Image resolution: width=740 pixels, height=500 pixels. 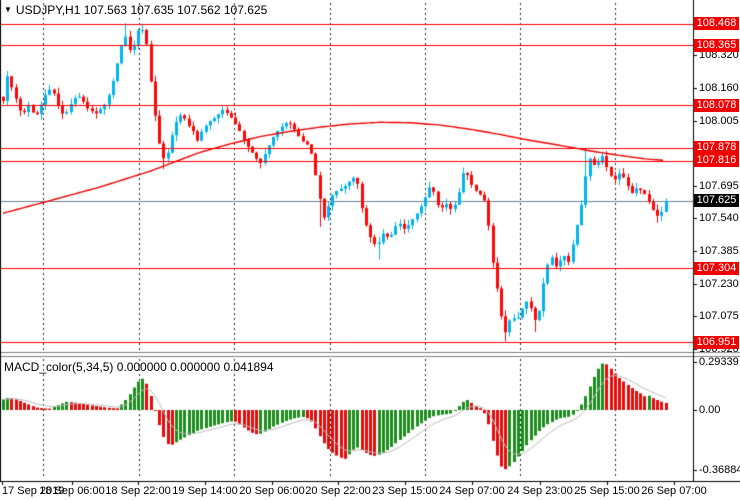 I want to click on time-axis-label: 24 Sep 23:00, so click(x=540, y=491).